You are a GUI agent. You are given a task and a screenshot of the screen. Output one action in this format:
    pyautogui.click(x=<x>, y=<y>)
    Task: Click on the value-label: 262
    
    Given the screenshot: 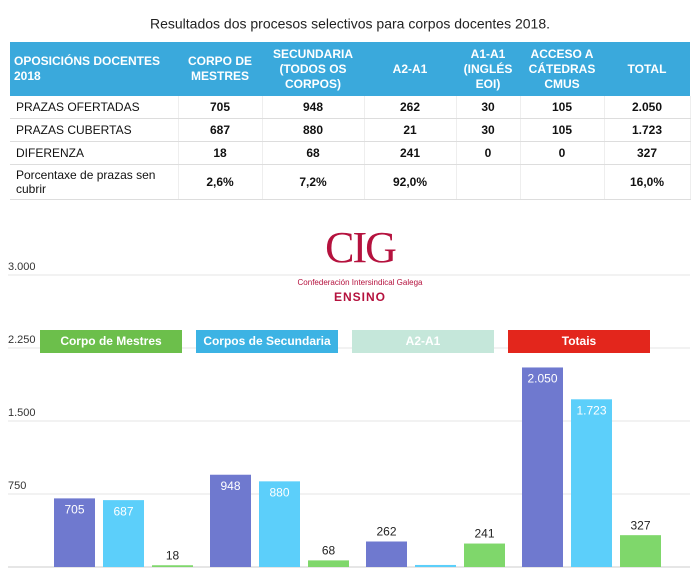 What is the action you would take?
    pyautogui.click(x=386, y=532)
    